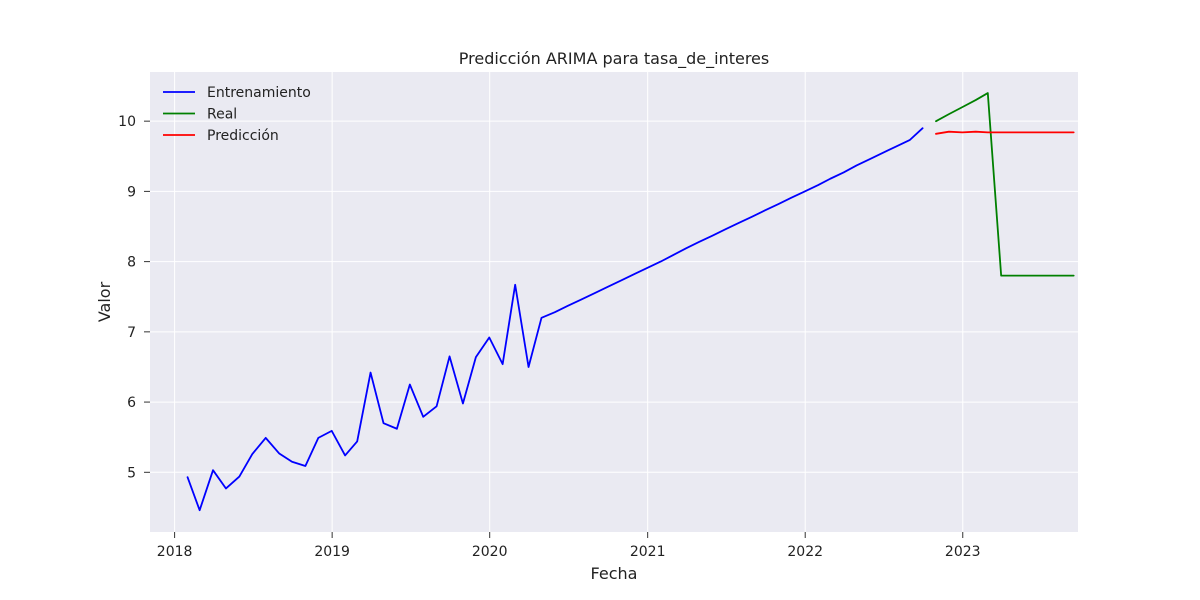  Describe the element at coordinates (127, 122) in the screenshot. I see `y-tick-label: 10` at that location.